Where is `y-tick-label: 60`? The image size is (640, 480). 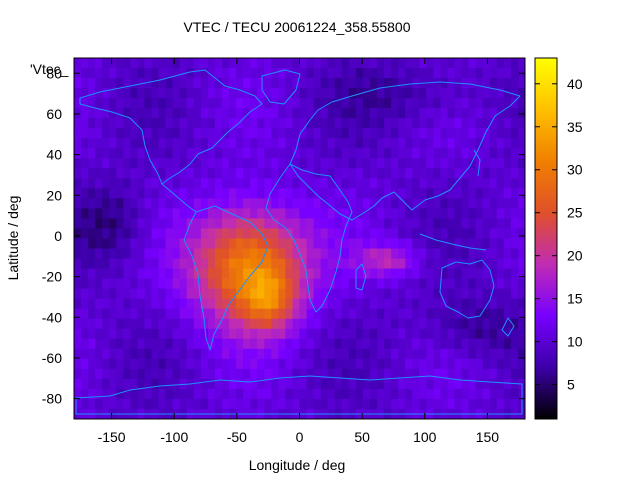 y-tick-label: 60 is located at coordinates (54, 114).